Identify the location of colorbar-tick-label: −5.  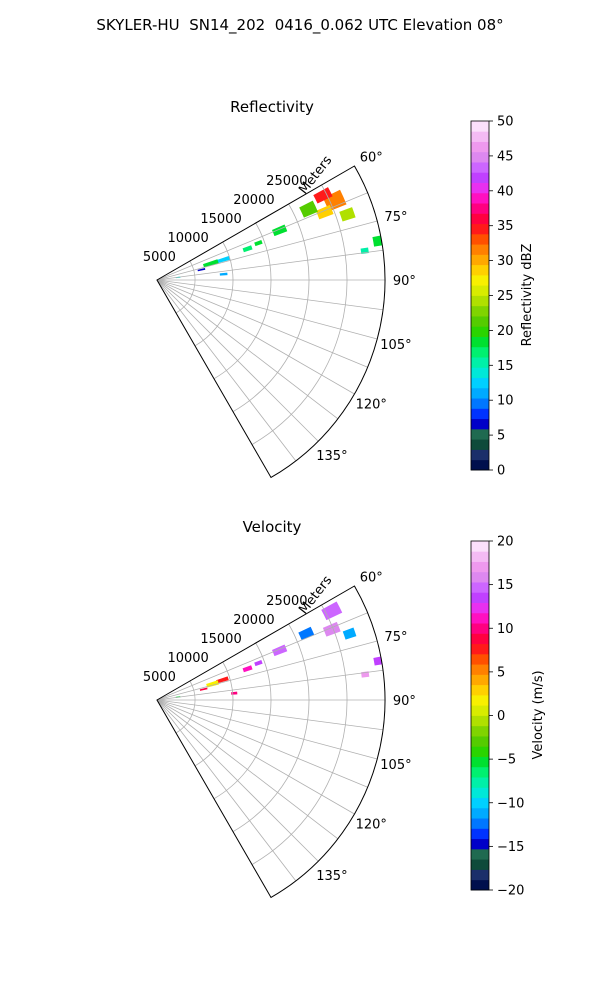
(506, 760).